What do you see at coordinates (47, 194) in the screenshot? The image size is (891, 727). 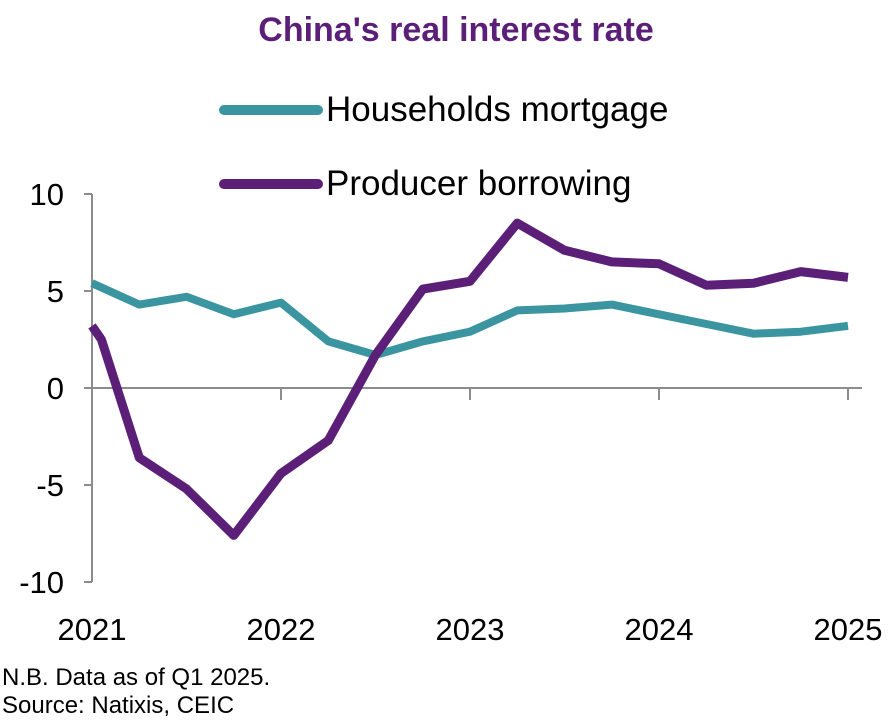 I see `y-tick-label: 10` at bounding box center [47, 194].